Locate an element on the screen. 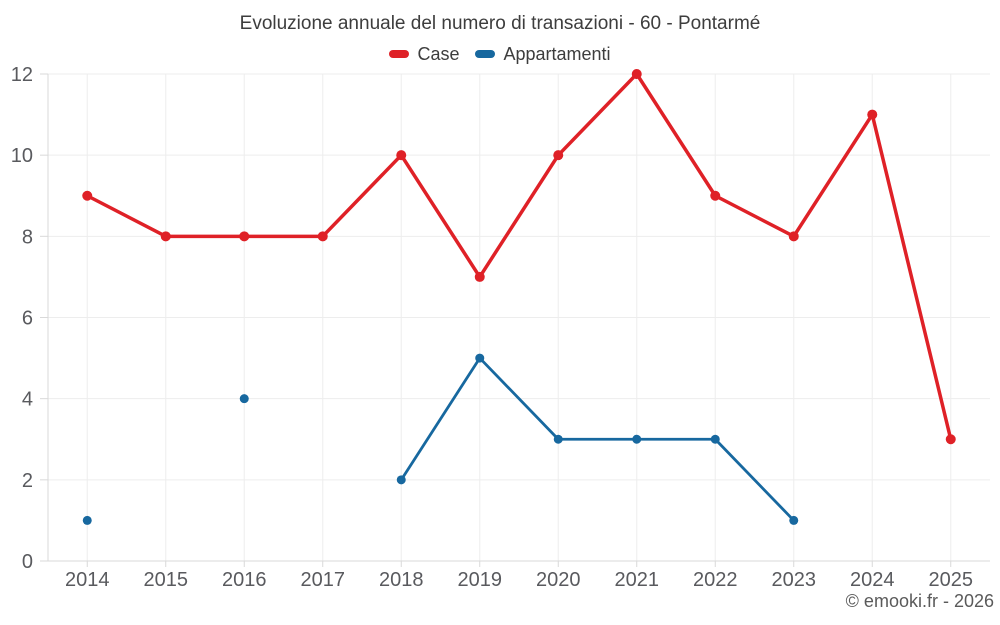 This screenshot has height=625, width=1000. appartamenti-point-2016 is located at coordinates (244, 399).